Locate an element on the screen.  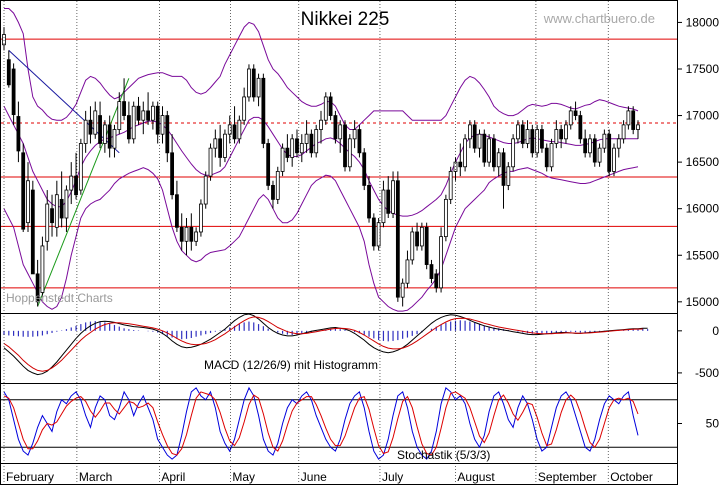
month-label: October is located at coordinates (631, 477).